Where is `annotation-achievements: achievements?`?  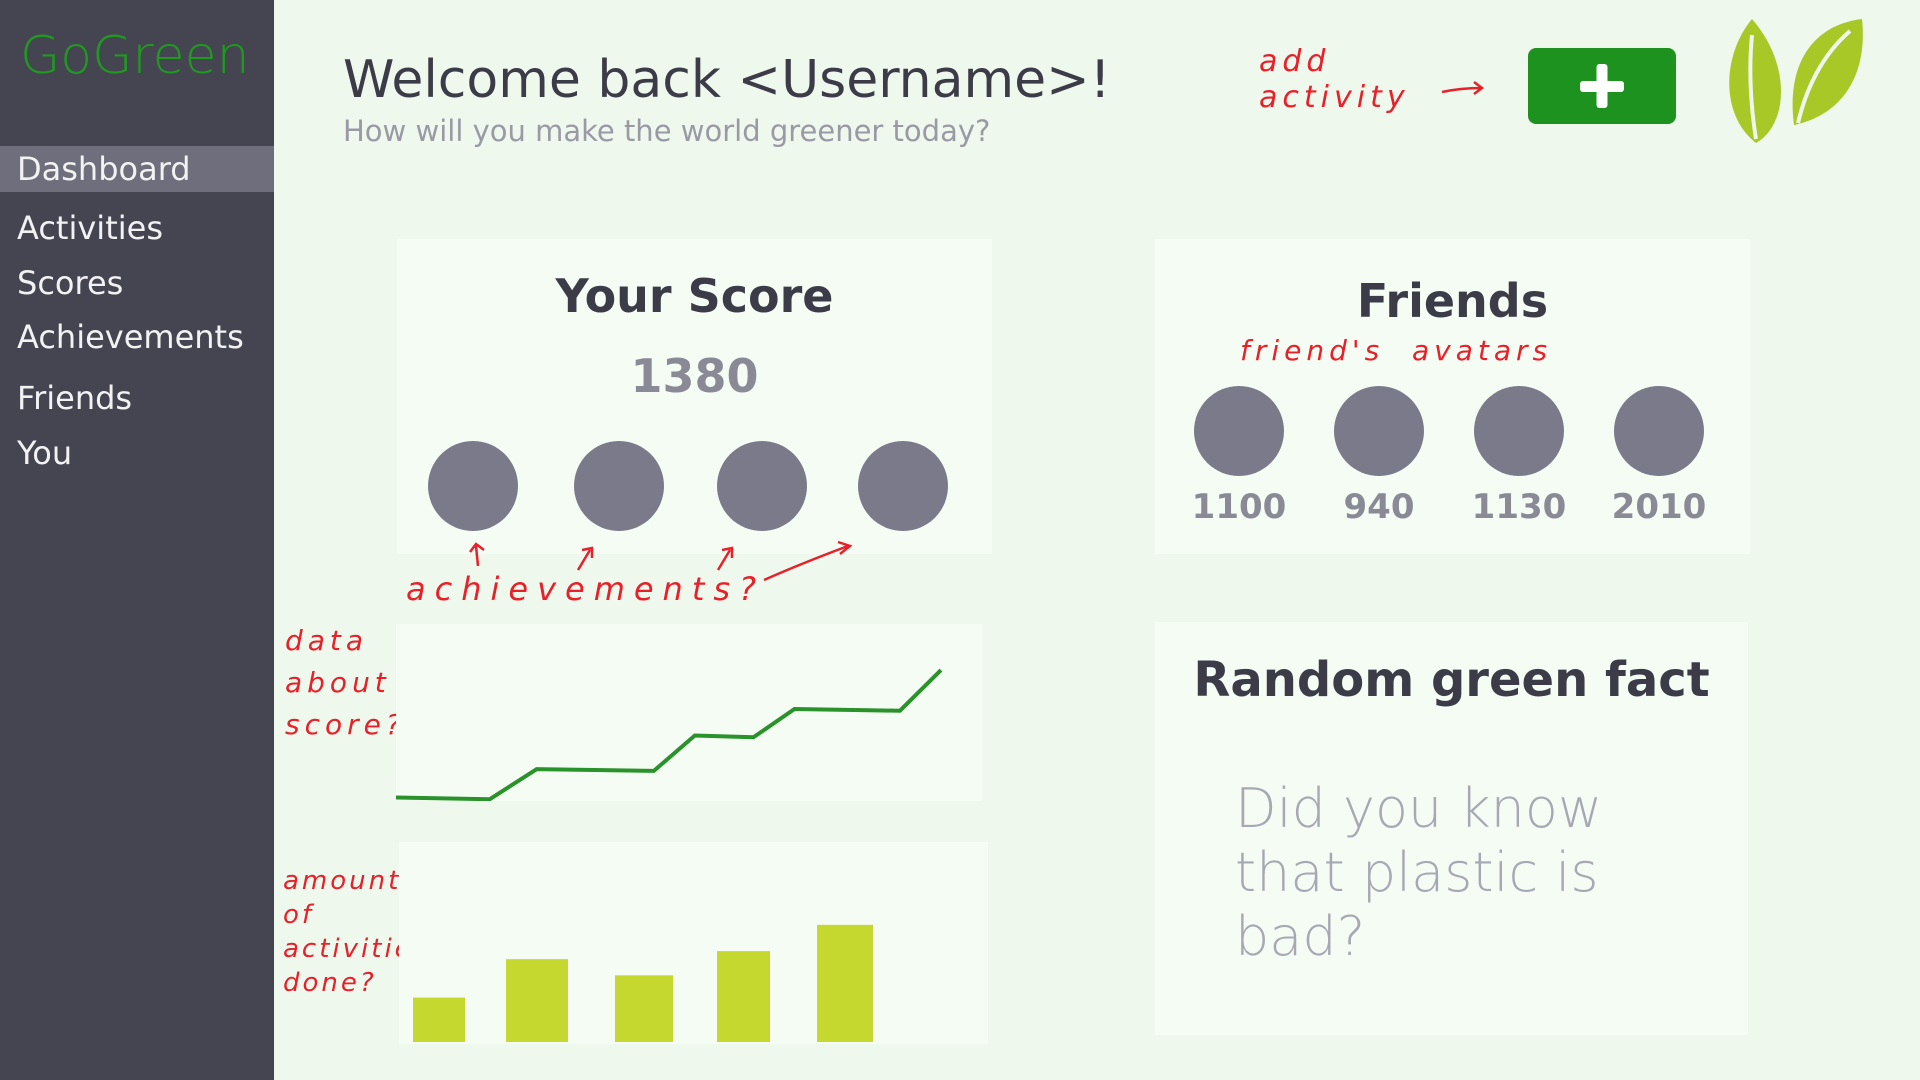
annotation-achievements: achievements? is located at coordinates (586, 589).